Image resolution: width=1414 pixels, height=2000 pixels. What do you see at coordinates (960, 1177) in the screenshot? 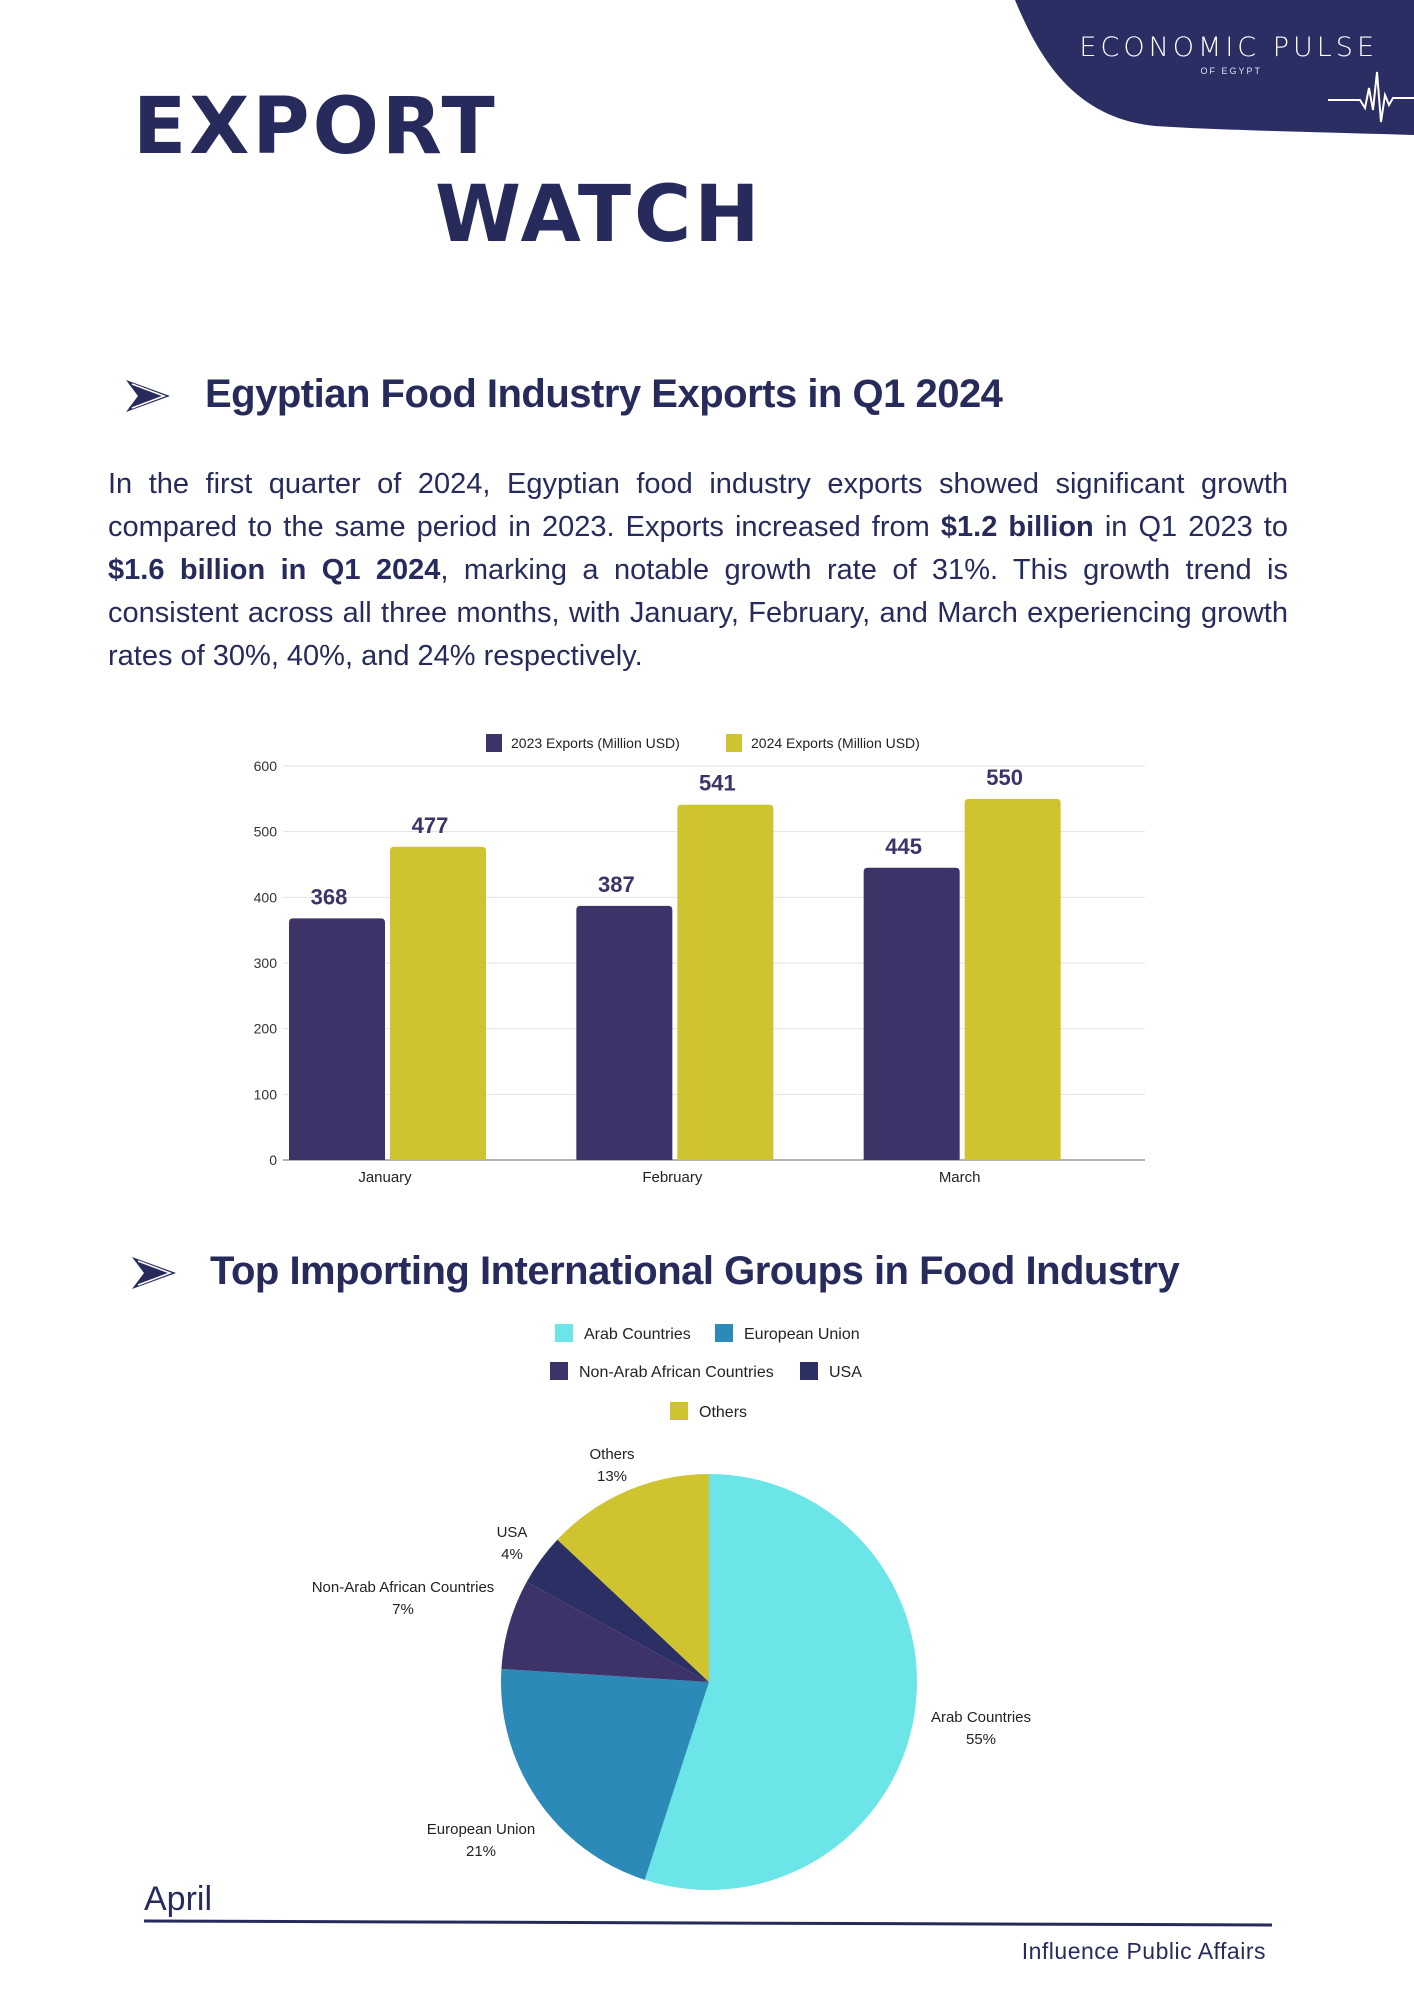
I see `x-tick-label: March` at bounding box center [960, 1177].